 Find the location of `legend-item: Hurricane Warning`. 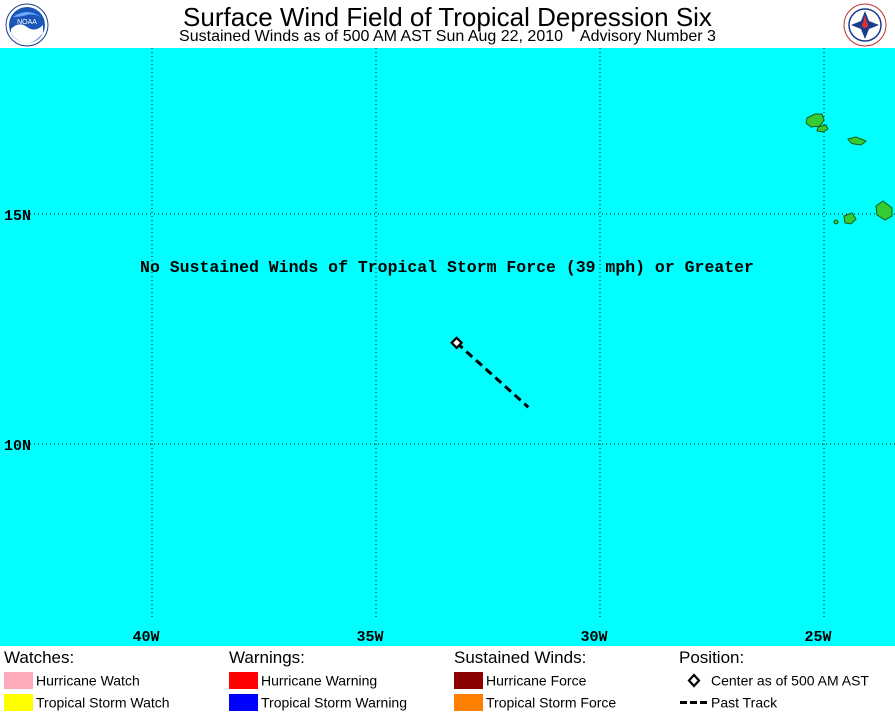

legend-item: Hurricane Warning is located at coordinates (318, 679).